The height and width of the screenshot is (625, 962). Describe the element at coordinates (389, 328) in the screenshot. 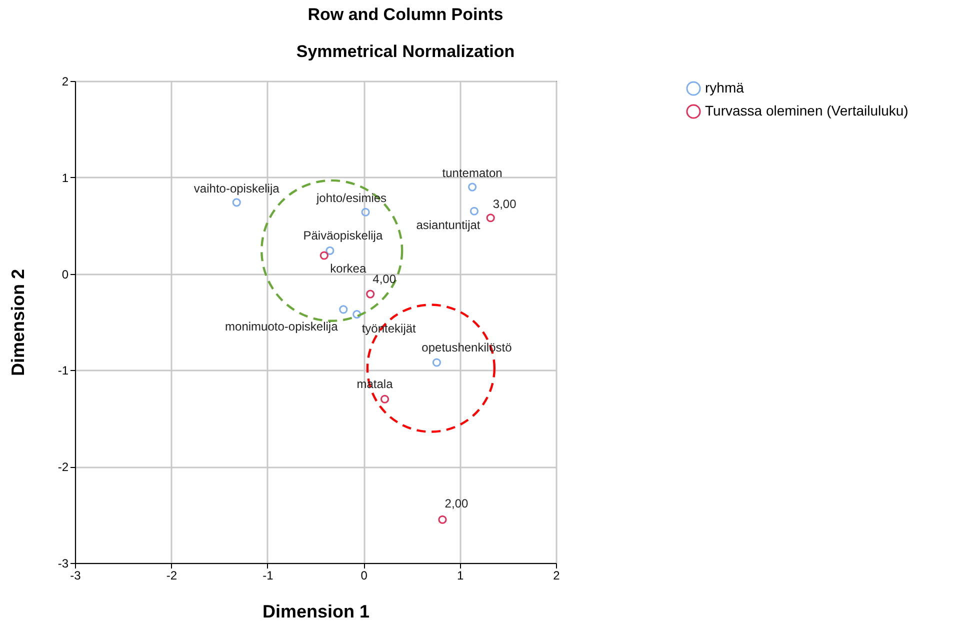

I see `annotation: työntekijät` at that location.